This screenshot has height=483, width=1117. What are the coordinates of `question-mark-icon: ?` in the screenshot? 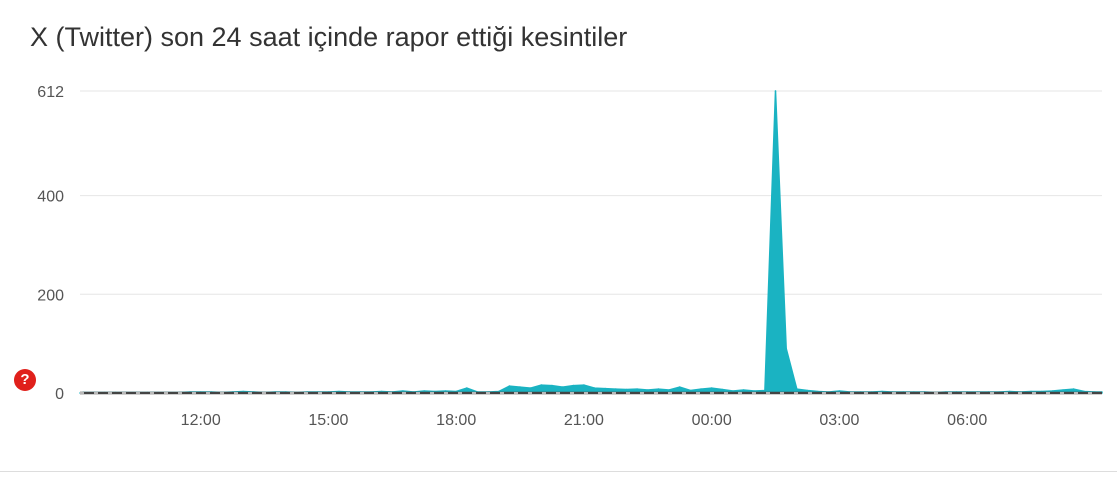 It's located at (25, 380).